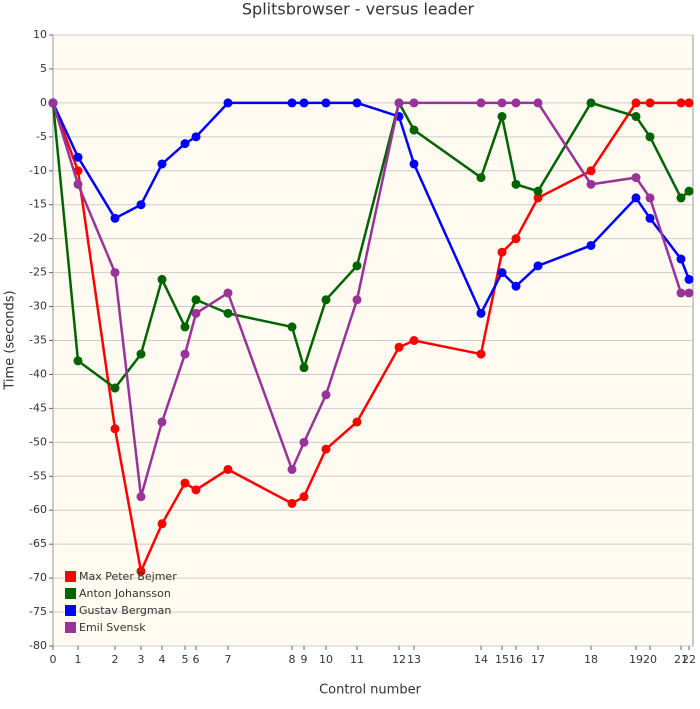 The height and width of the screenshot is (709, 700). I want to click on x-tick-label: 17, so click(538, 659).